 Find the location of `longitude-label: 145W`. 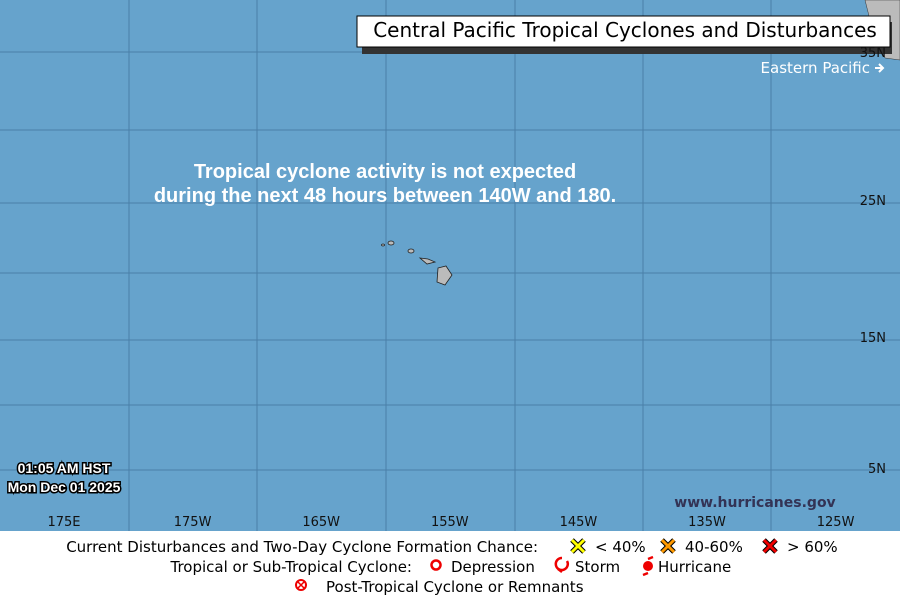

longitude-label: 145W is located at coordinates (579, 522).